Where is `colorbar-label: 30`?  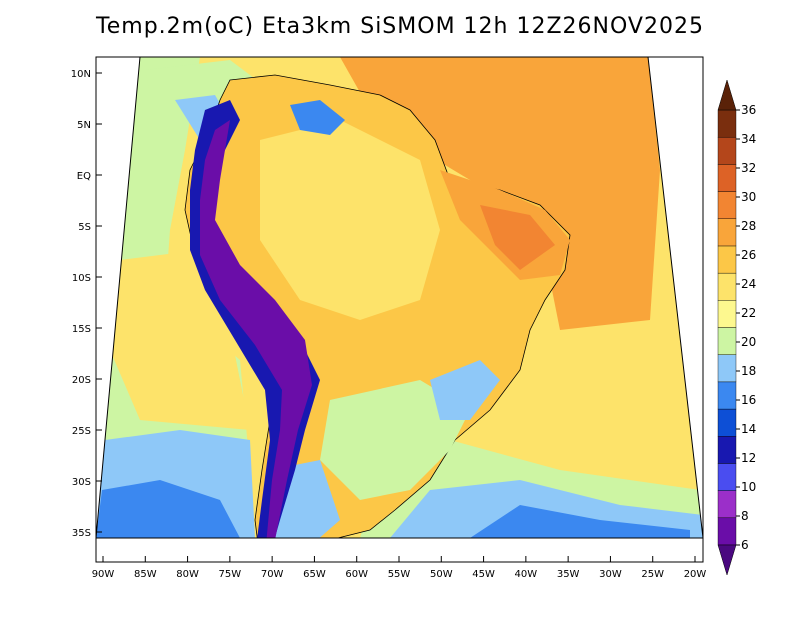
colorbar-label: 30 is located at coordinates (748, 197).